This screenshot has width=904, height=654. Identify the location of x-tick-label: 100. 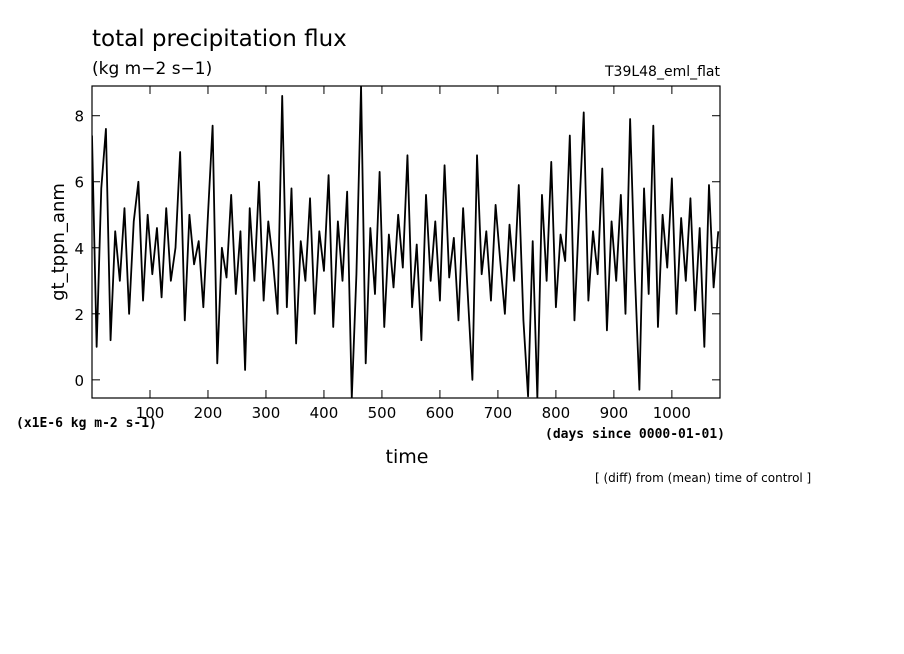
(150, 413).